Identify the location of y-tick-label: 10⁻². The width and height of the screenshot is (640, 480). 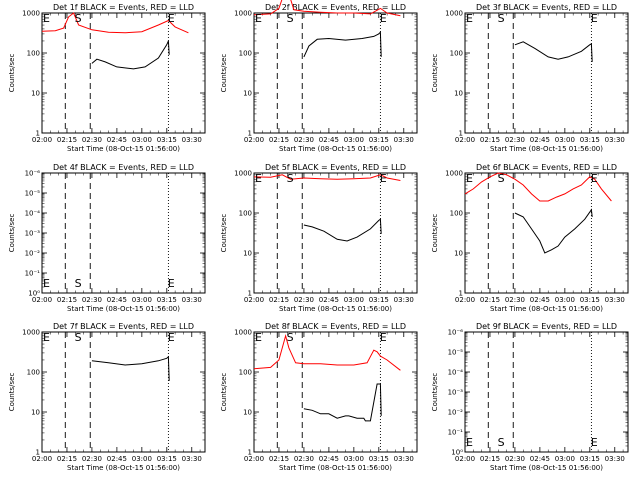
(33, 254).